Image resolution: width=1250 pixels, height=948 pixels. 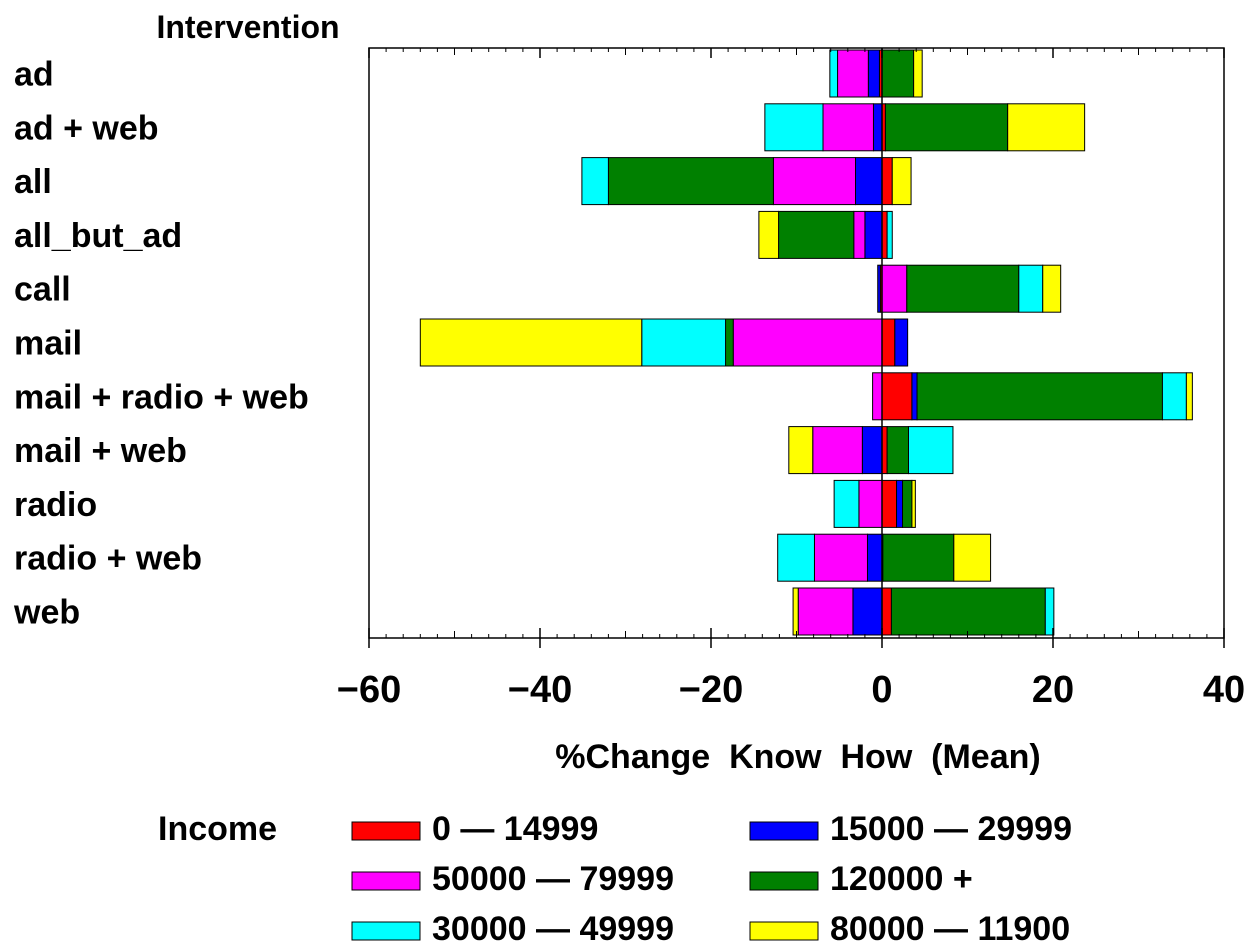 I want to click on x-axis-label: %Change Know How (Mean), so click(x=797, y=757).